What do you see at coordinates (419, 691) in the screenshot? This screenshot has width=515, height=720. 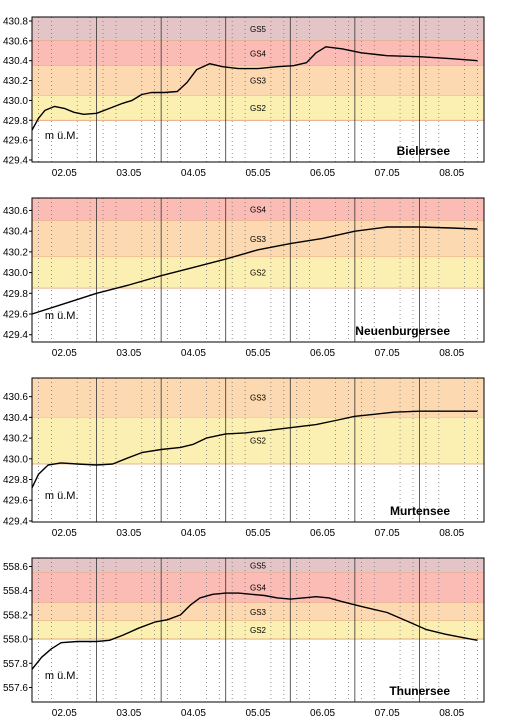 I see `lake-name-label: Thunersee` at bounding box center [419, 691].